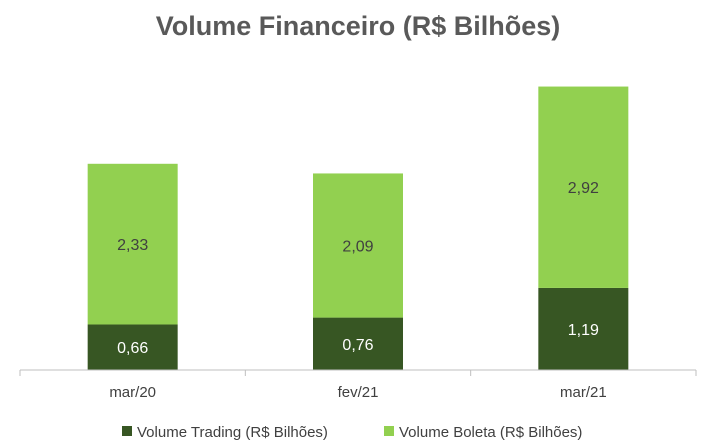 Image resolution: width=716 pixels, height=447 pixels. What do you see at coordinates (358, 26) in the screenshot?
I see `chart-title: Volume Financeiro (R$ Bilhões)` at bounding box center [358, 26].